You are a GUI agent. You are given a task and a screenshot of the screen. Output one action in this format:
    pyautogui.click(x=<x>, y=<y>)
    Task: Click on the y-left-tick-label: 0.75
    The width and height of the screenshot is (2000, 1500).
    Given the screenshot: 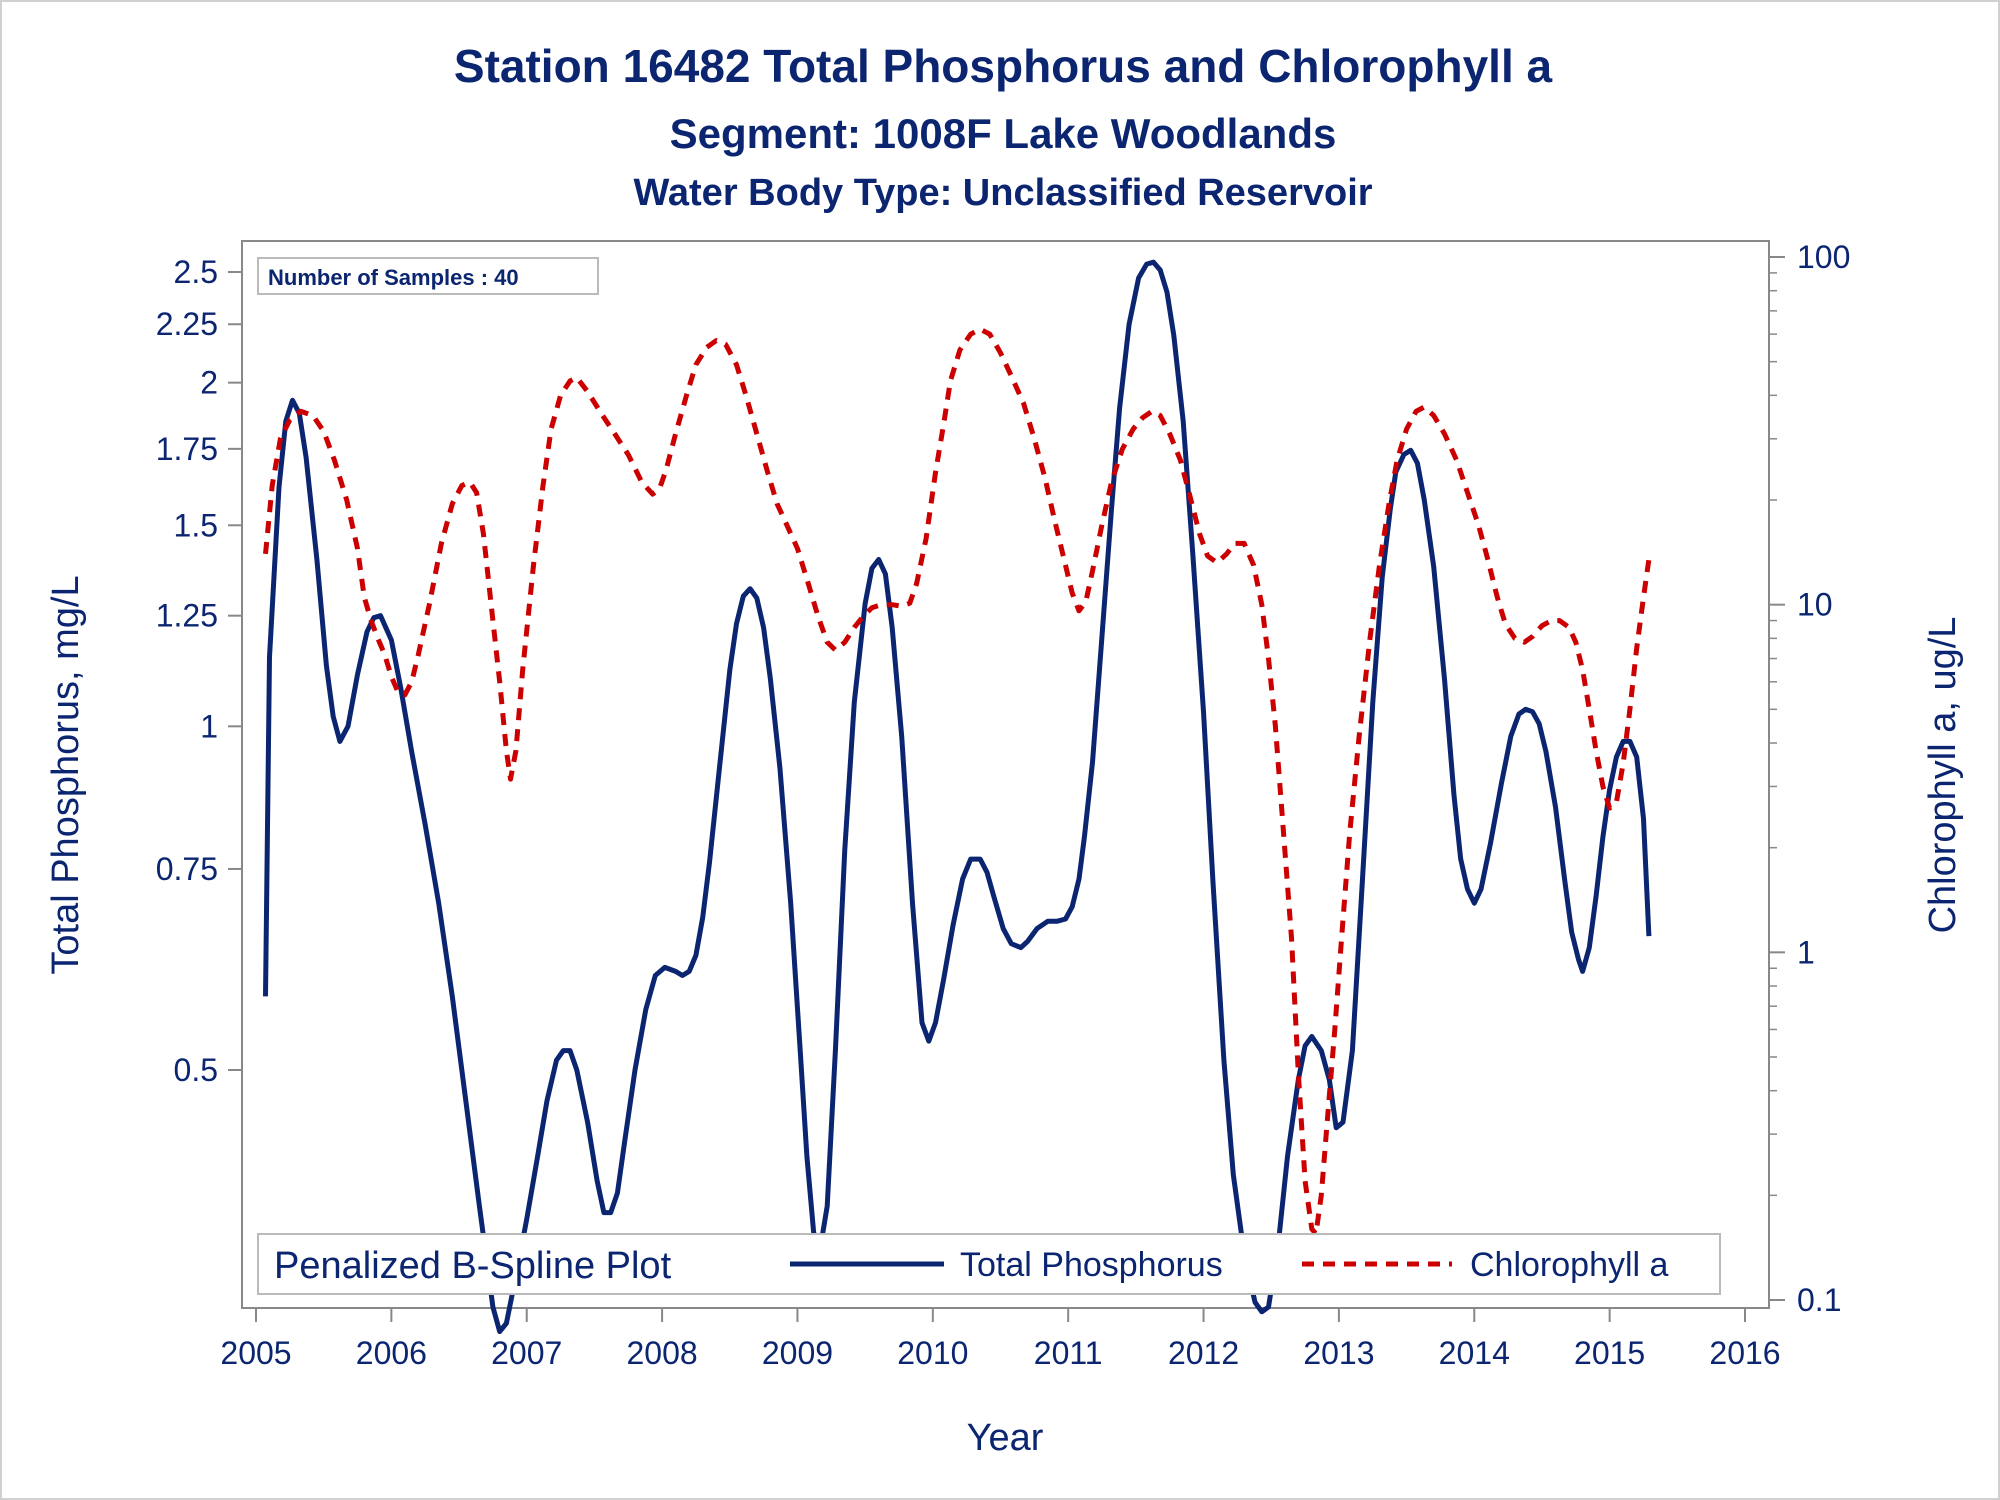 What is the action you would take?
    pyautogui.click(x=187, y=869)
    